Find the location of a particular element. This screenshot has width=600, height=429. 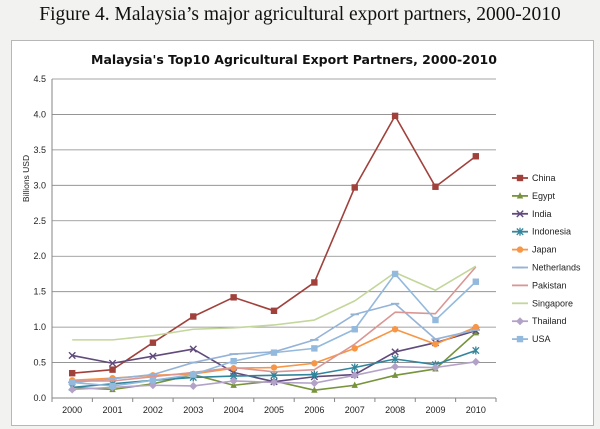

x-tick-label: 2007 is located at coordinates (355, 410).